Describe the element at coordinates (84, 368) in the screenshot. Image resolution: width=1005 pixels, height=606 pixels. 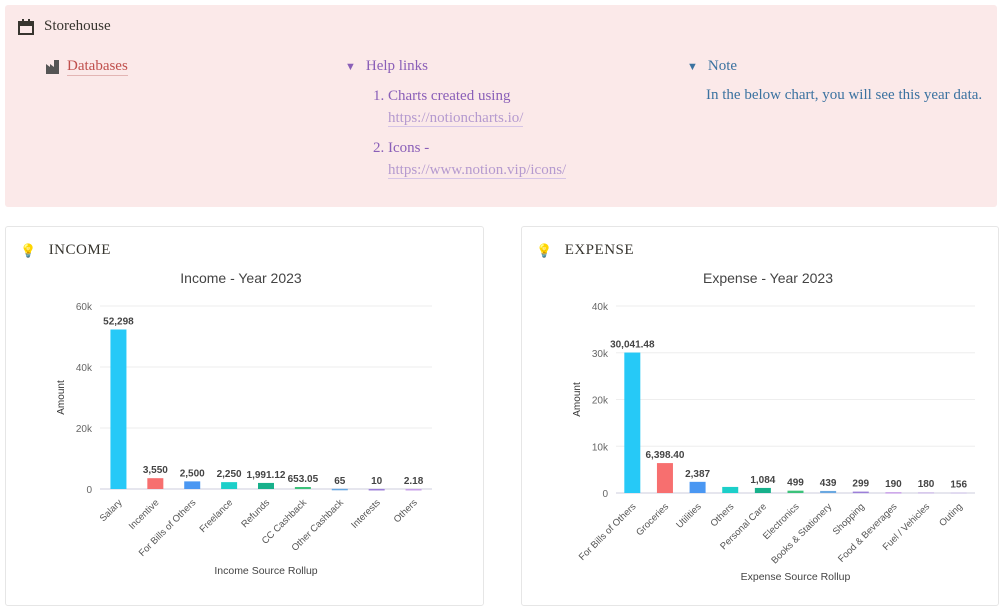
I see `y-tick-label: 40k` at that location.